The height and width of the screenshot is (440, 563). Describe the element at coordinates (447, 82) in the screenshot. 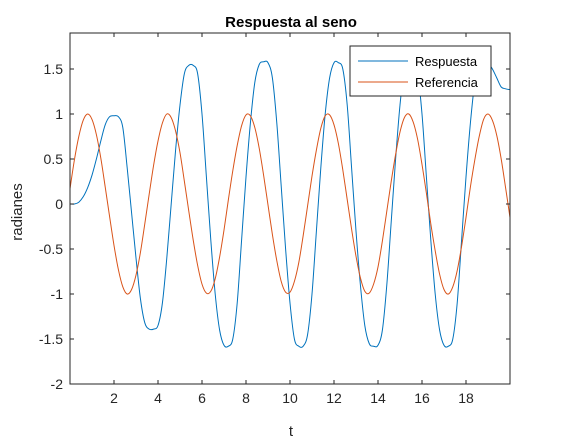

I see `legend-entry: Referencia` at that location.